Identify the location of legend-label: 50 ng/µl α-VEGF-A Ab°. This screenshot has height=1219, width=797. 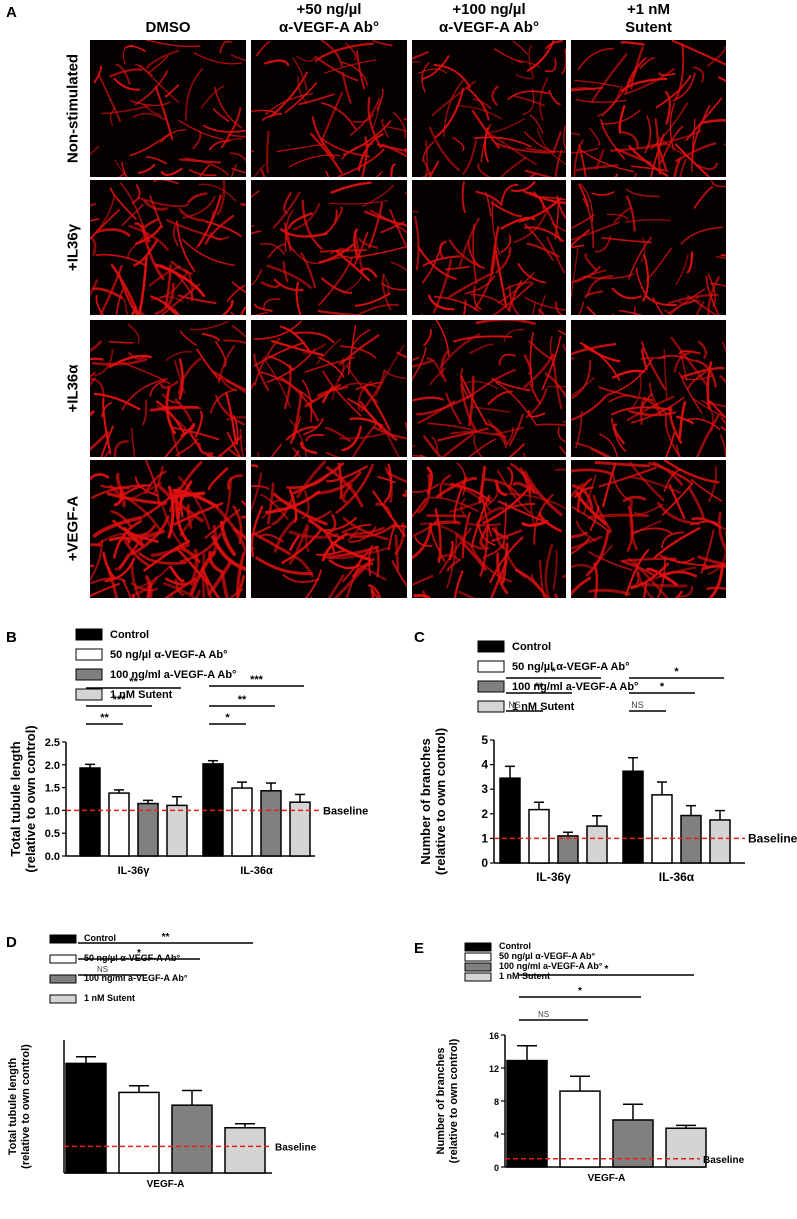
(169, 655).